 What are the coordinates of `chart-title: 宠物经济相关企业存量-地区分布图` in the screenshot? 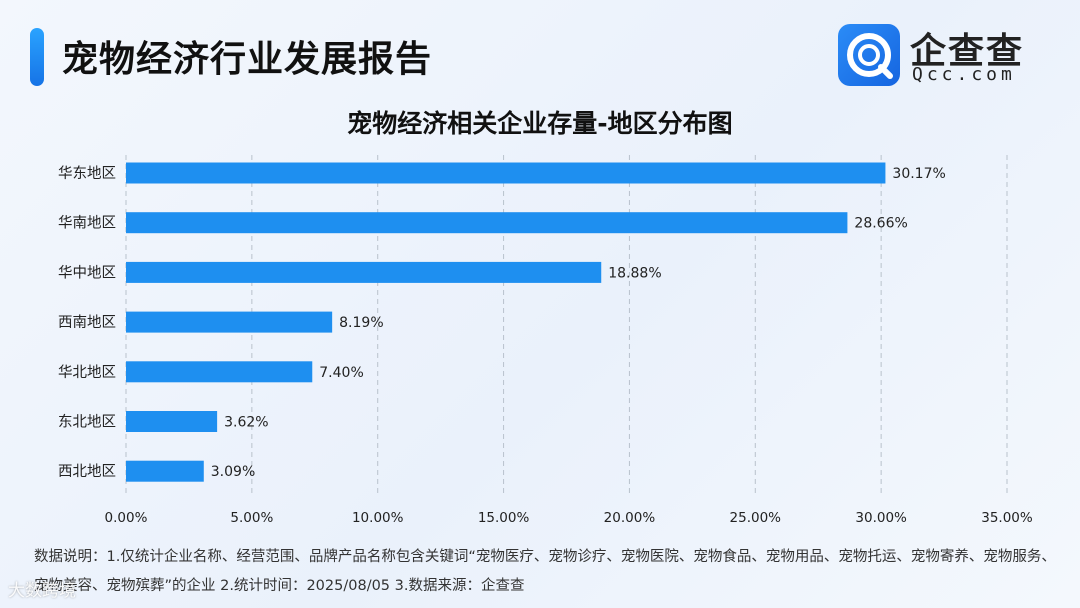 It's located at (540, 123).